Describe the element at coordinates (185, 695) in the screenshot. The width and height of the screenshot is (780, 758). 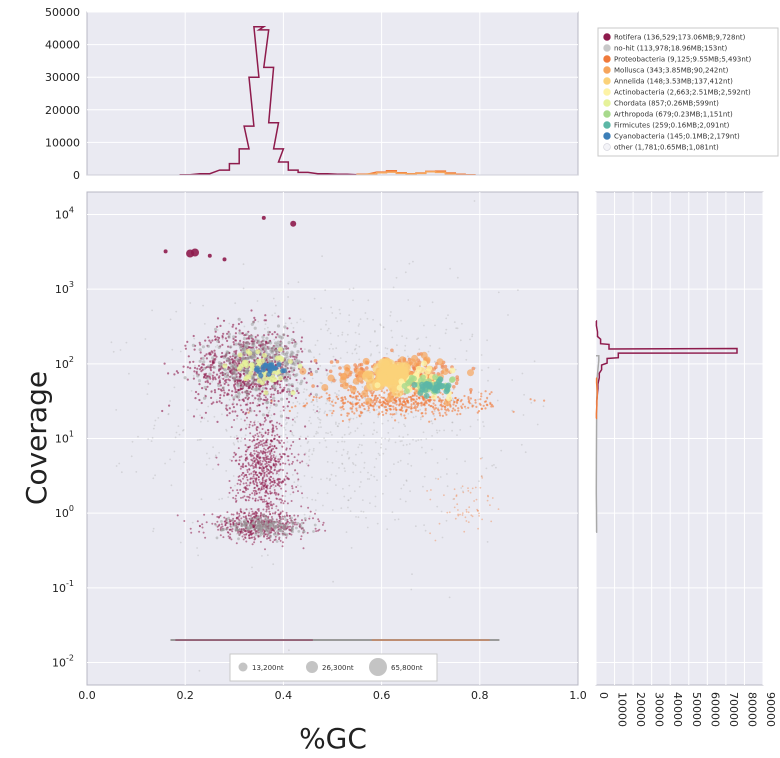
I see `x-tick-label: 0.2` at that location.